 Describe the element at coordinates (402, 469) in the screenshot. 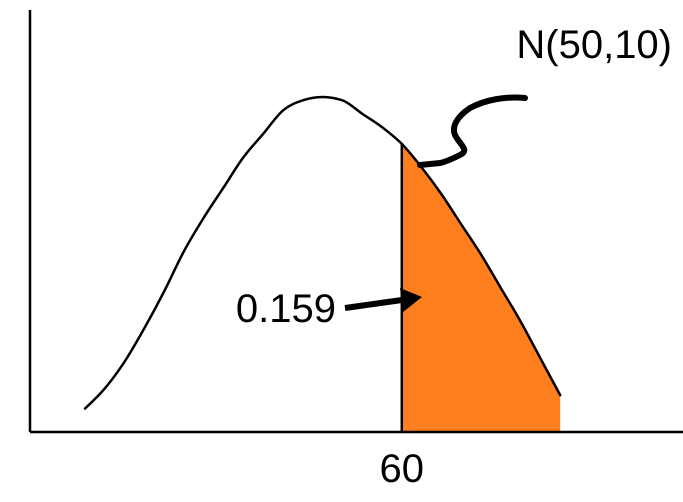

I see `text: 60` at that location.